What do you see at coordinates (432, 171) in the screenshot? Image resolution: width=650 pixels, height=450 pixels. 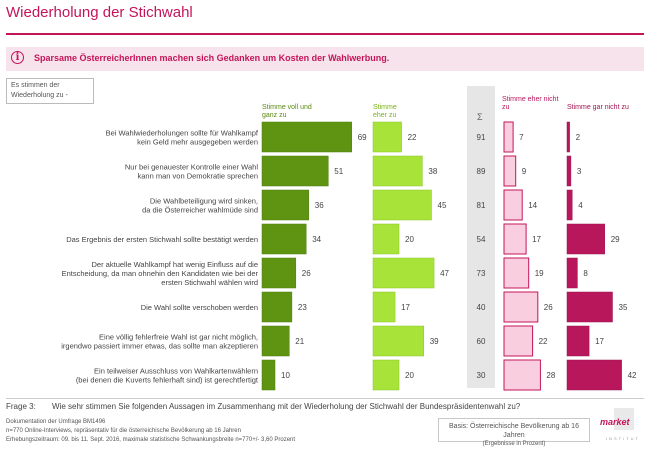 I see `data-label-agree-rather: 38` at bounding box center [432, 171].